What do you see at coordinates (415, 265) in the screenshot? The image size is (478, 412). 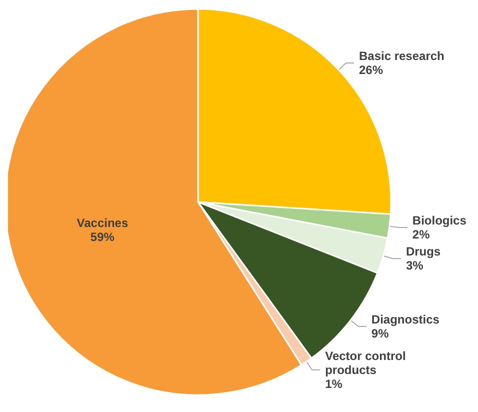 I see `data-label: 3%` at bounding box center [415, 265].